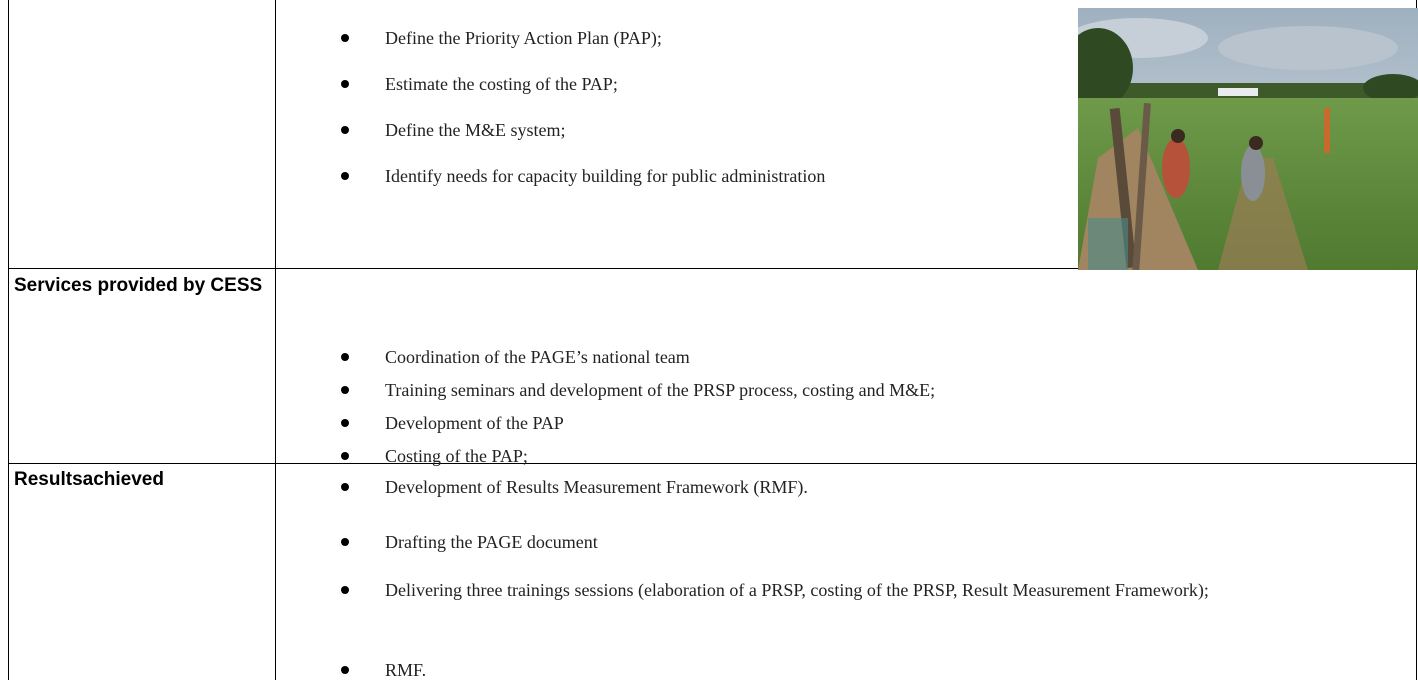  What do you see at coordinates (501, 38) in the screenshot?
I see `bullet-item: Define the Priority Action Plan (PAP);` at bounding box center [501, 38].